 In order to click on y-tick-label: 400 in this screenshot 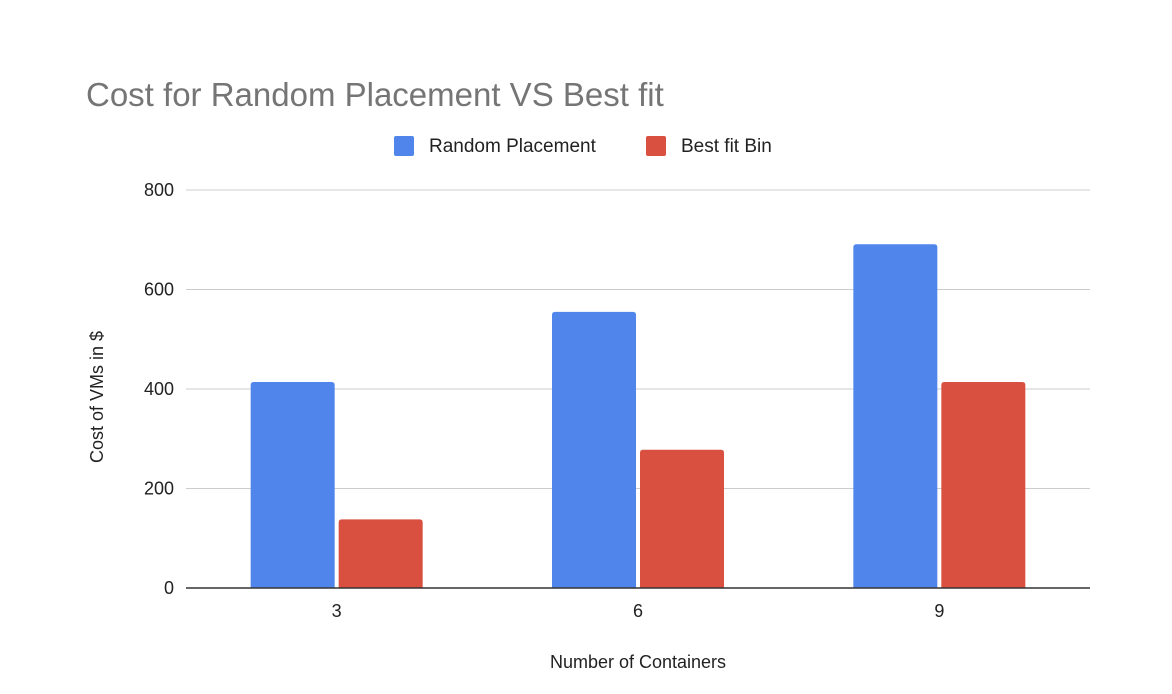, I will do `click(159, 389)`.